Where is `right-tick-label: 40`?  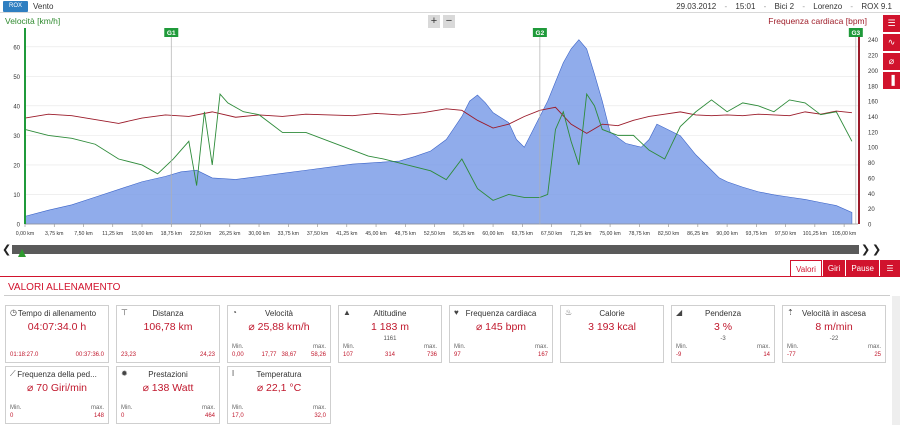
right-tick-label: 40 is located at coordinates (871, 195).